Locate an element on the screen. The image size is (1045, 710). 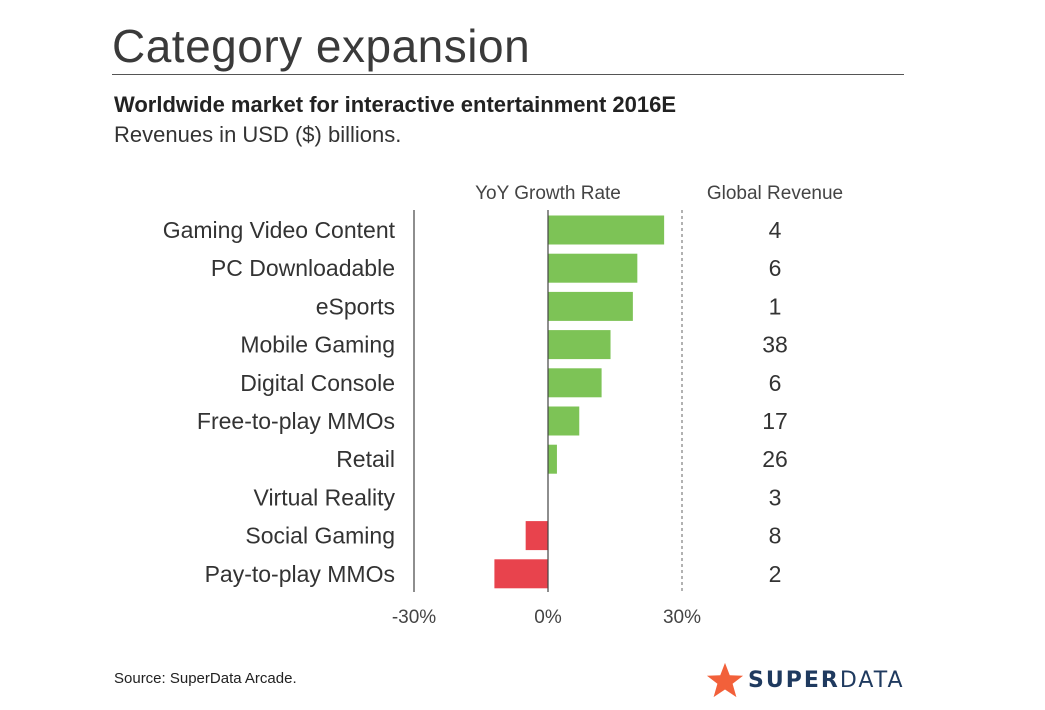
revenue-value-1: 6 is located at coordinates (775, 268).